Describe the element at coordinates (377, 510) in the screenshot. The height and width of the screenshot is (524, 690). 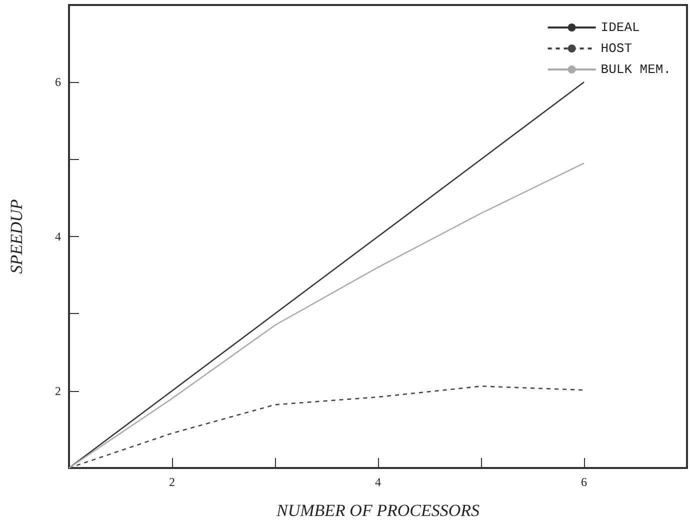
I see `x-axis-title: NUMBER OF PROCESSORS` at that location.